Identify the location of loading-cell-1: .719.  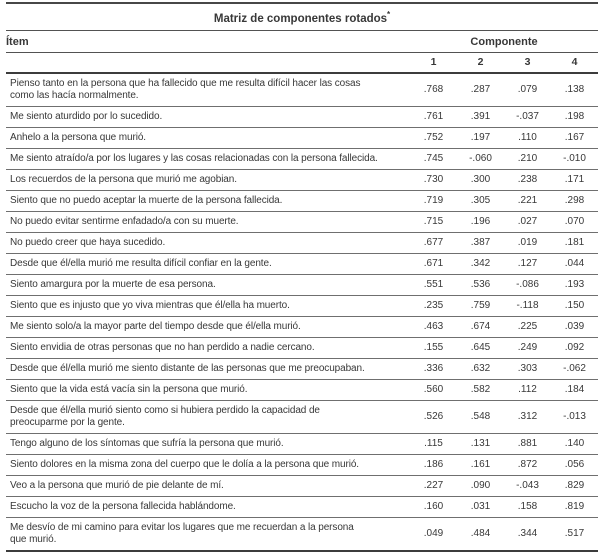
(433, 201).